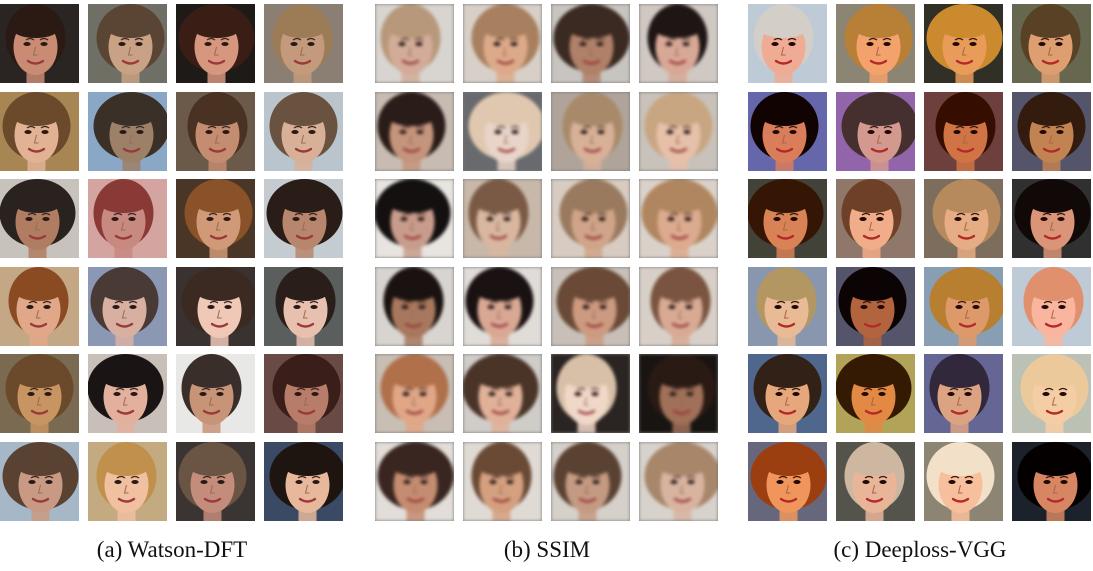  I want to click on caption-watson-dft: (a) Watson-DFT, so click(172, 549).